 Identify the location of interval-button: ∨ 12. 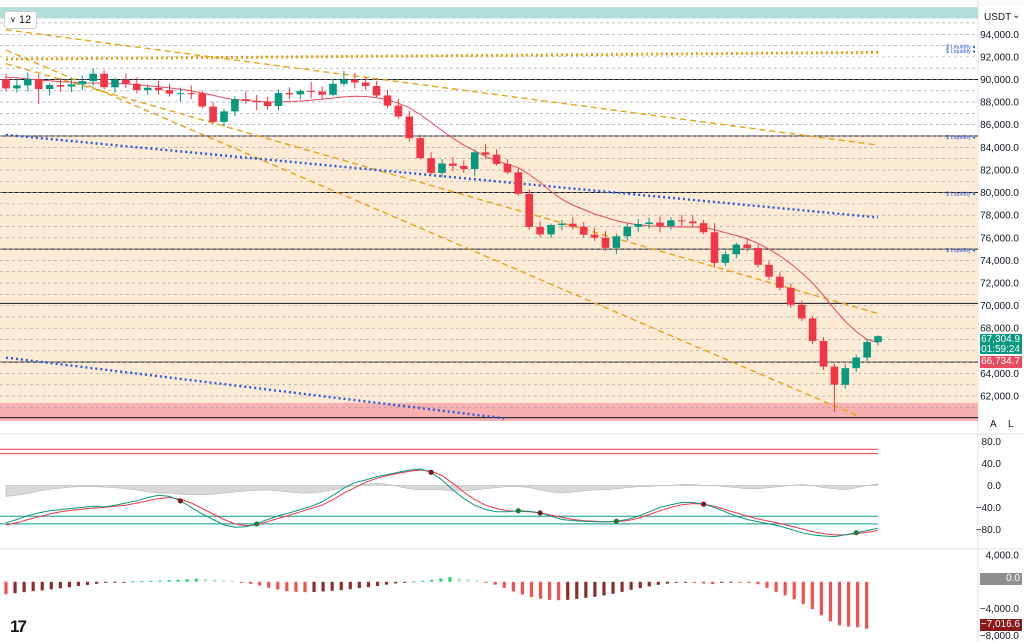
(21, 20).